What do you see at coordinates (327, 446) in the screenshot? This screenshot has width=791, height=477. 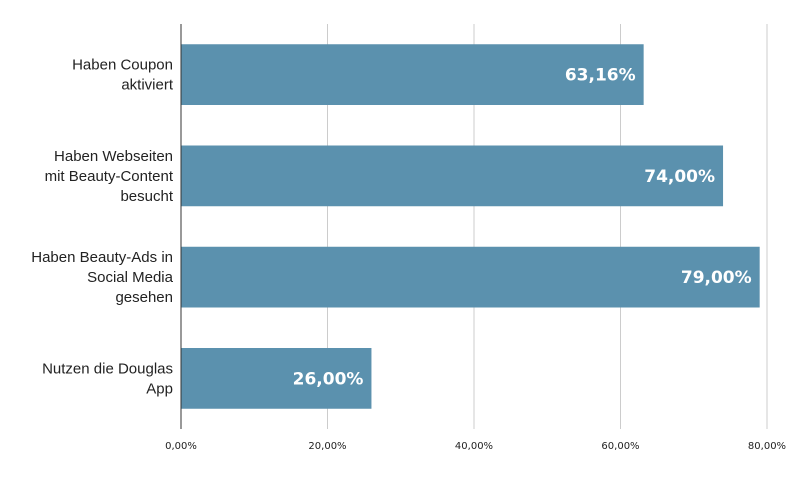 I see `x-tick-label: 20,00%` at bounding box center [327, 446].